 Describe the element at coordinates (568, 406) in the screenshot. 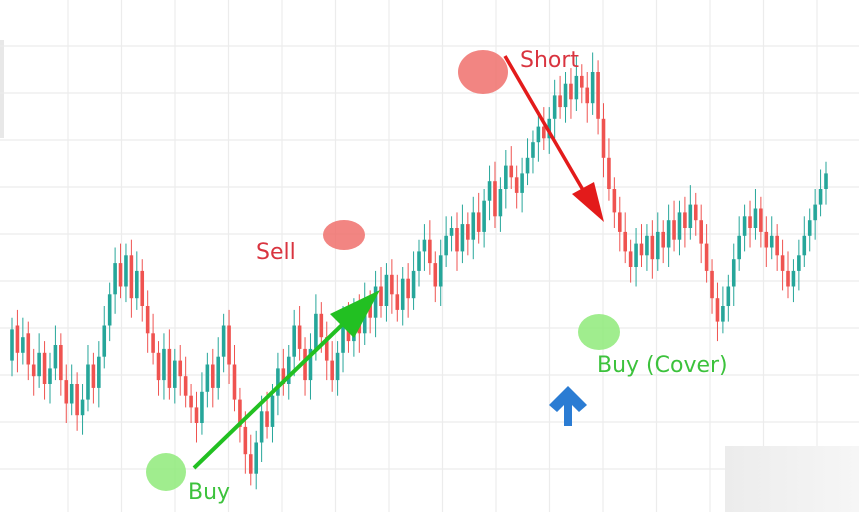

I see `up-arrow-icon` at that location.